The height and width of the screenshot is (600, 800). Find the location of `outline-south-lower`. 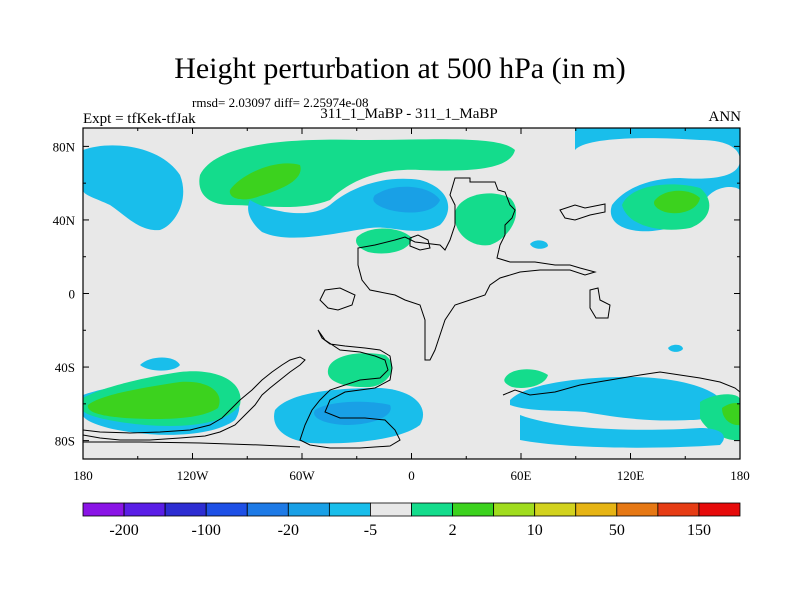

outline-south-lower is located at coordinates (192, 444).